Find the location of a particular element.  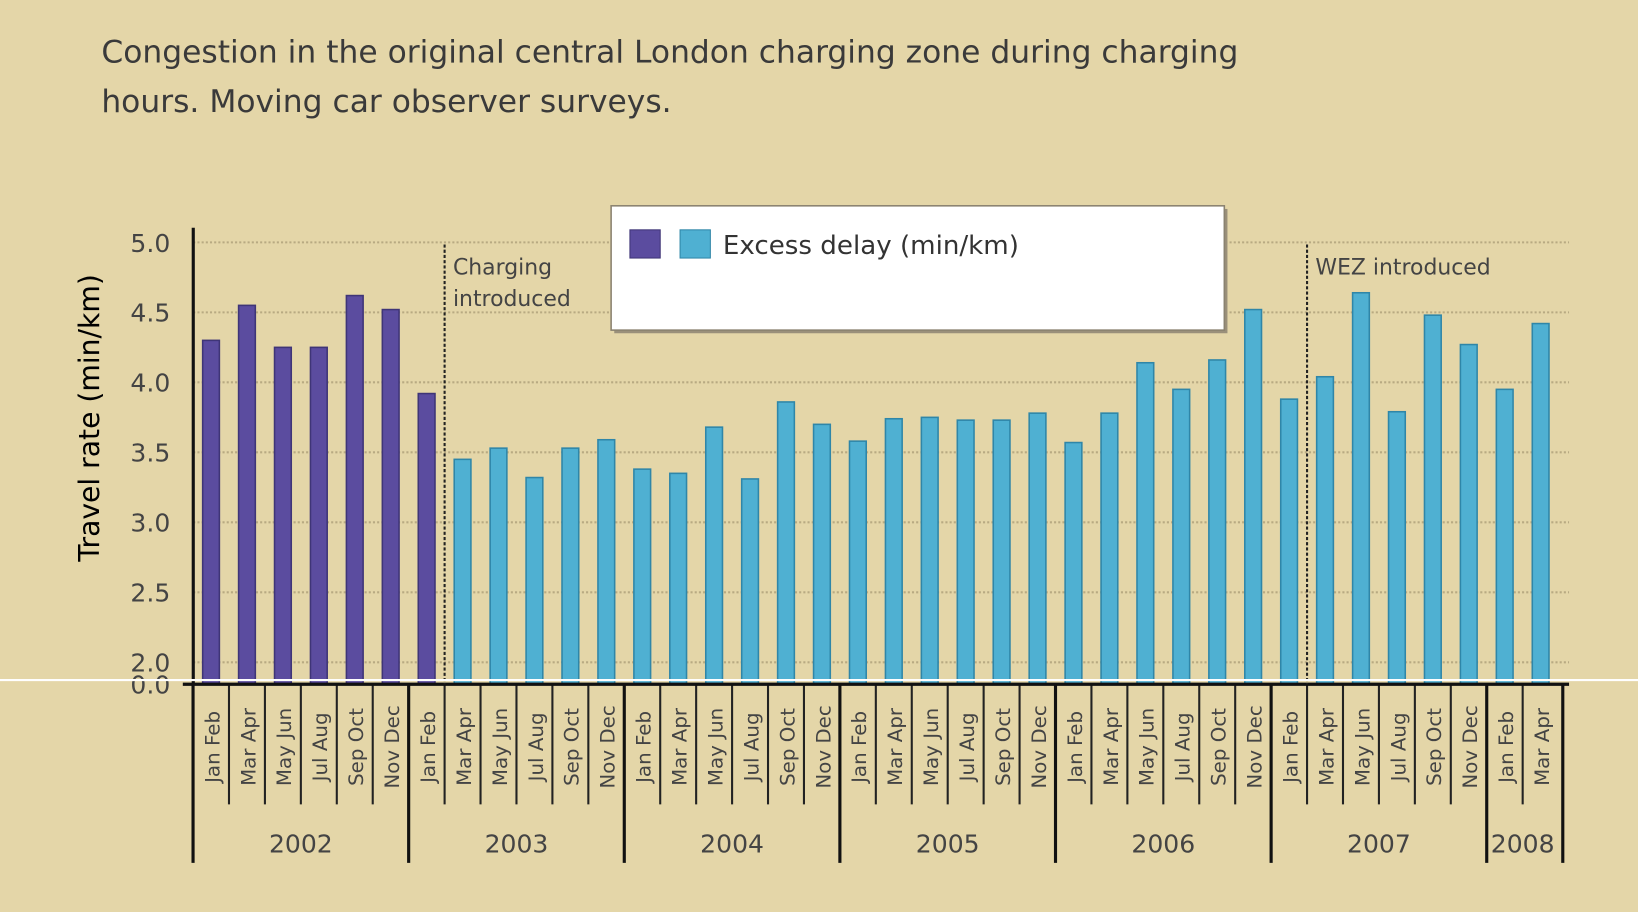

y-tick-label: 3.0 is located at coordinates (150, 523).